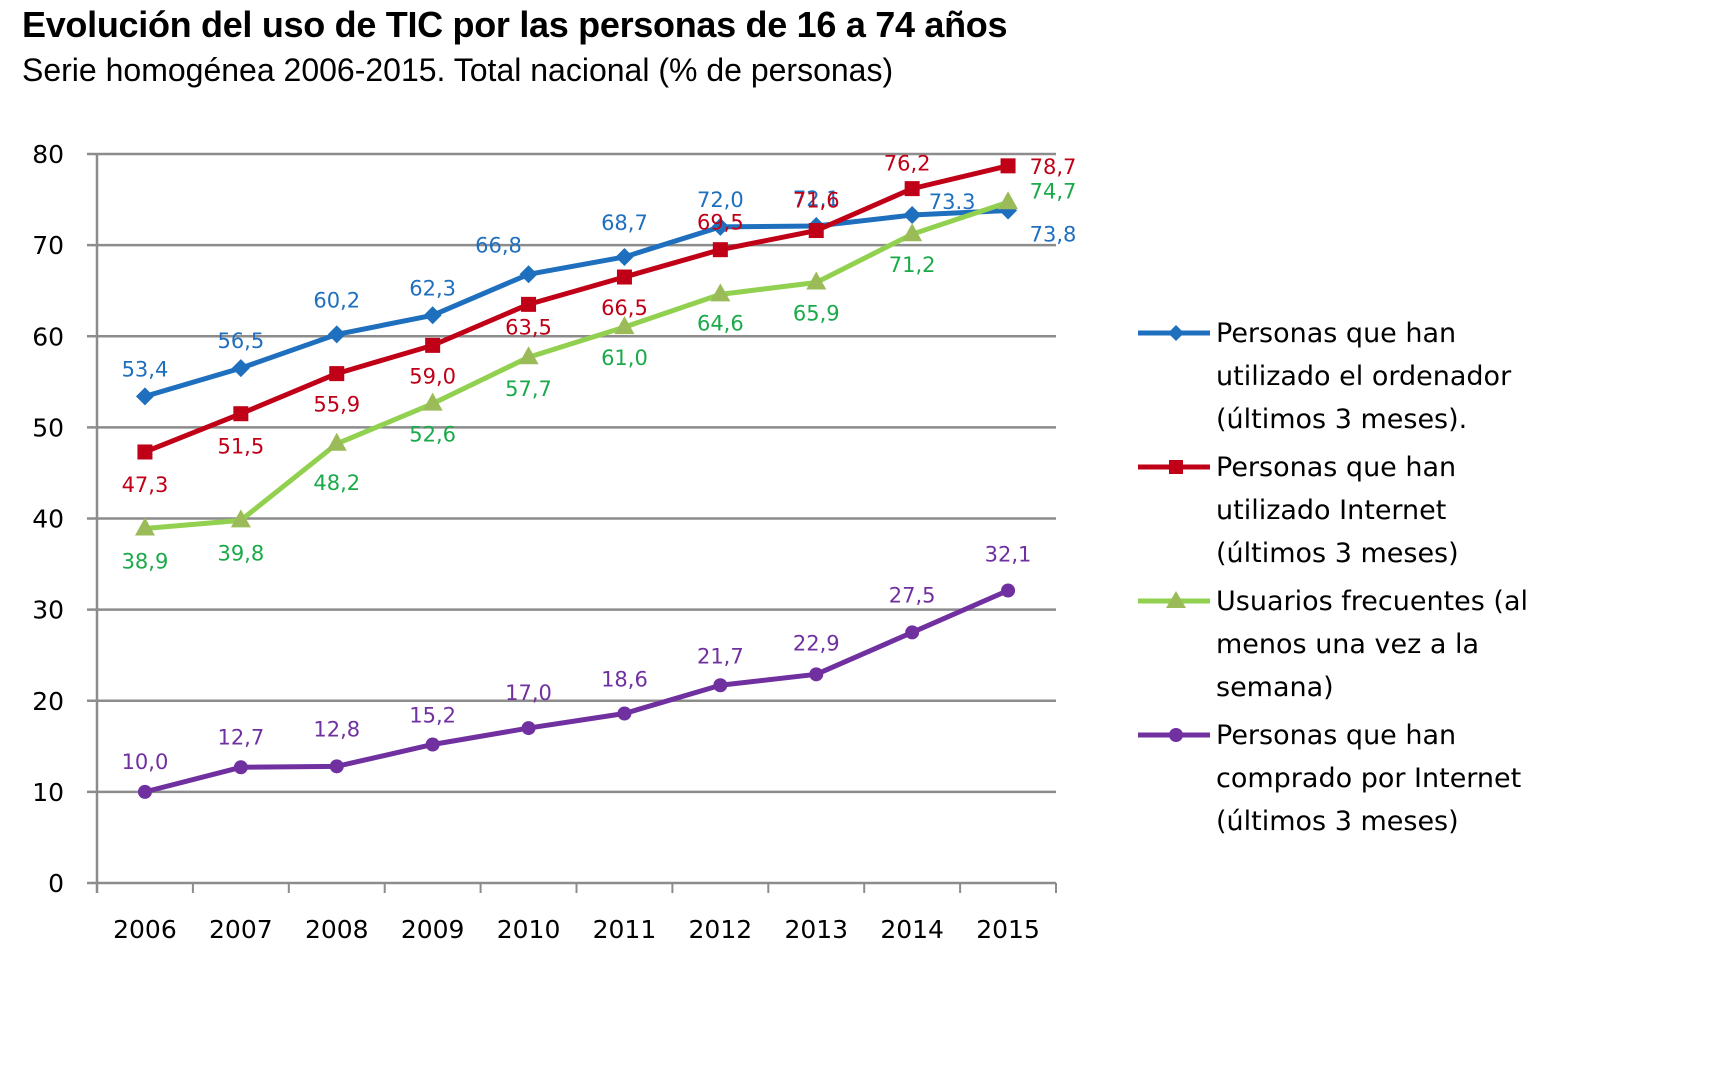 The height and width of the screenshot is (1081, 1732). Describe the element at coordinates (624, 308) in the screenshot. I see `data-label: 66,5` at that location.